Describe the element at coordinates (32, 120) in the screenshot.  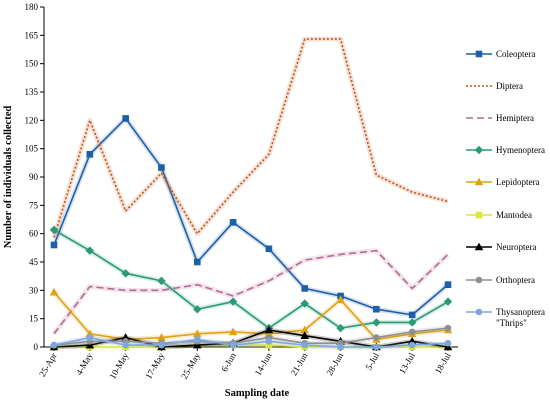
I see `y-tick-label: 120` at that location.